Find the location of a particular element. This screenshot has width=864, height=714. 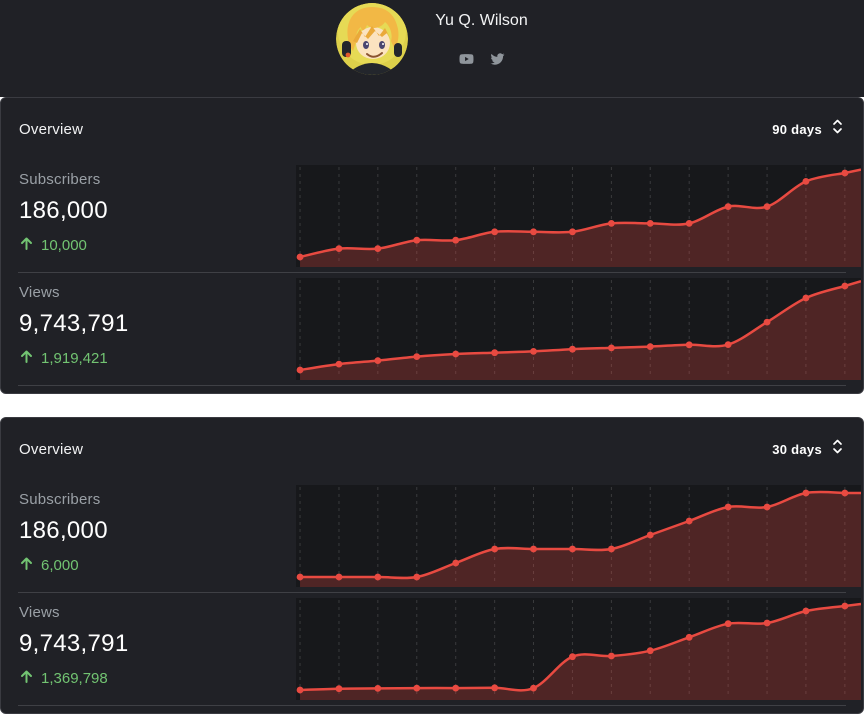

channel-identity: Yu Q. Wilson is located at coordinates (481, 38).